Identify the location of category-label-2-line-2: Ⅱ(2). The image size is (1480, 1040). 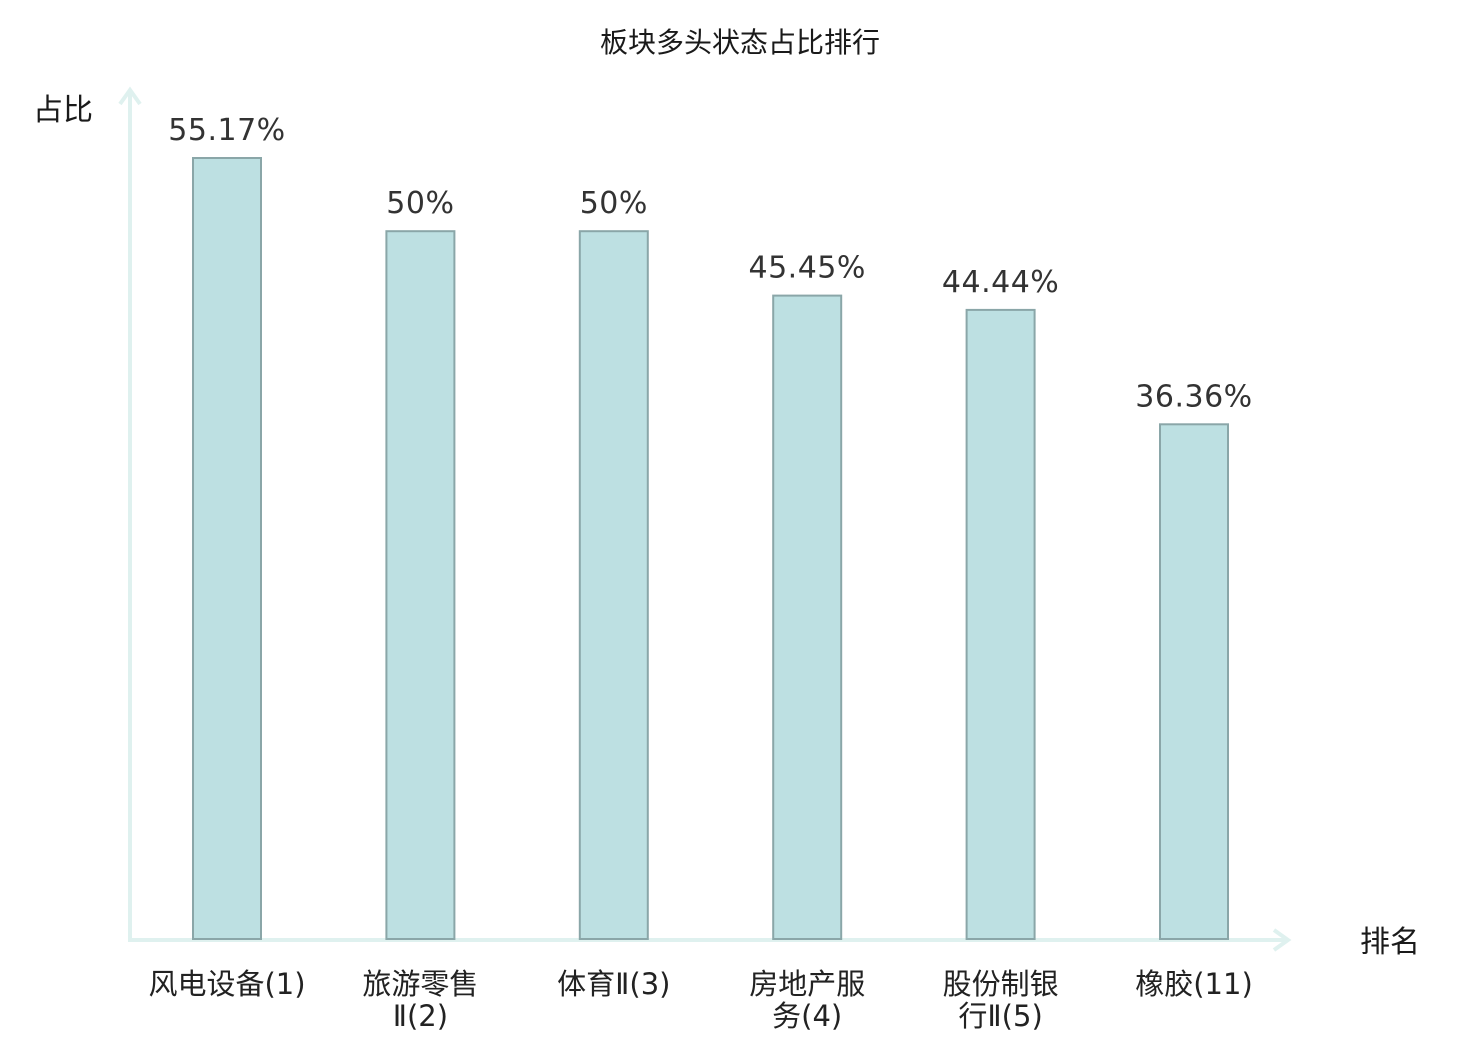
(420, 1016).